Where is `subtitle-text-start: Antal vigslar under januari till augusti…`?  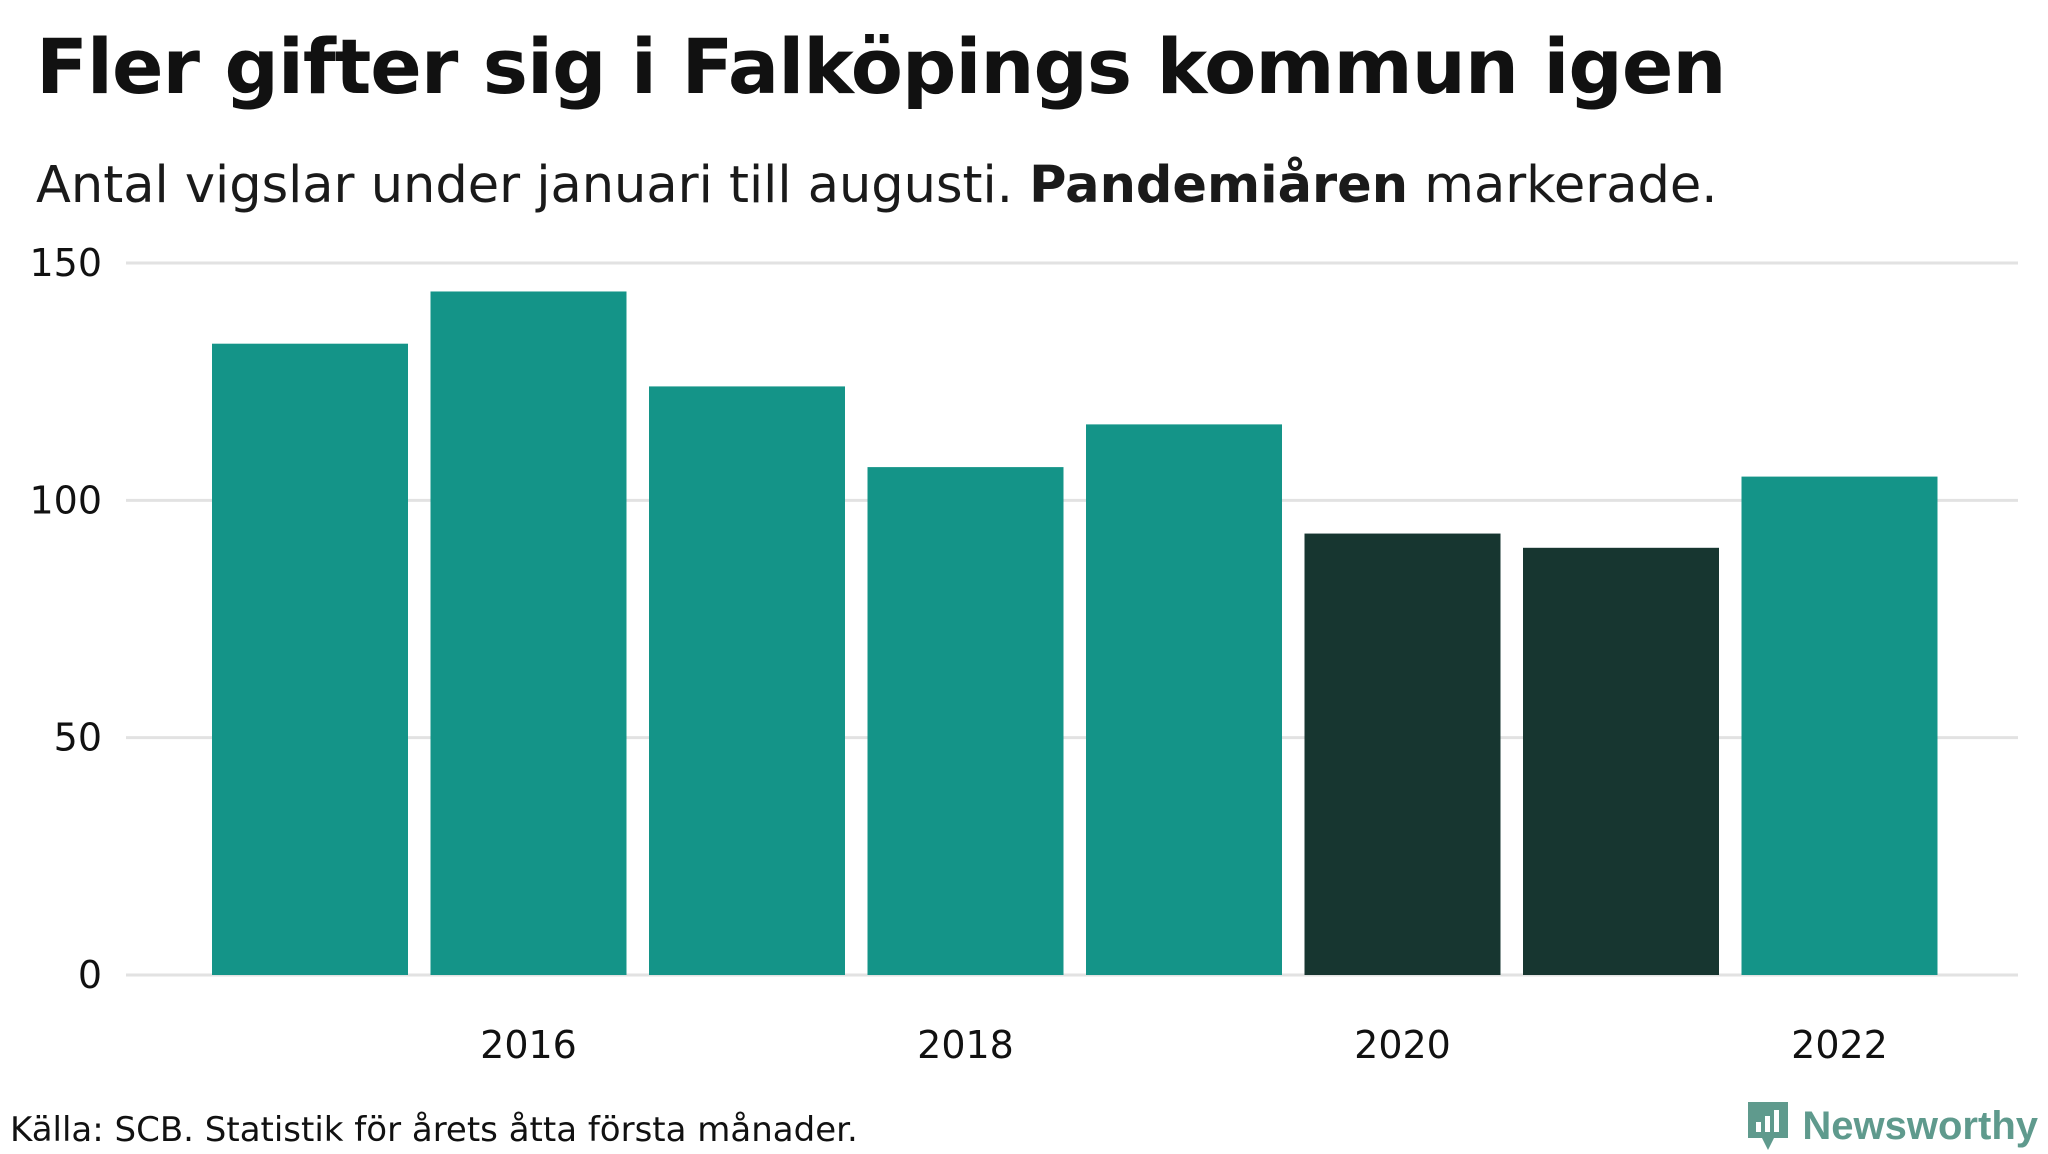 subtitle-text-start: Antal vigslar under januari till augusti… is located at coordinates (533, 185).